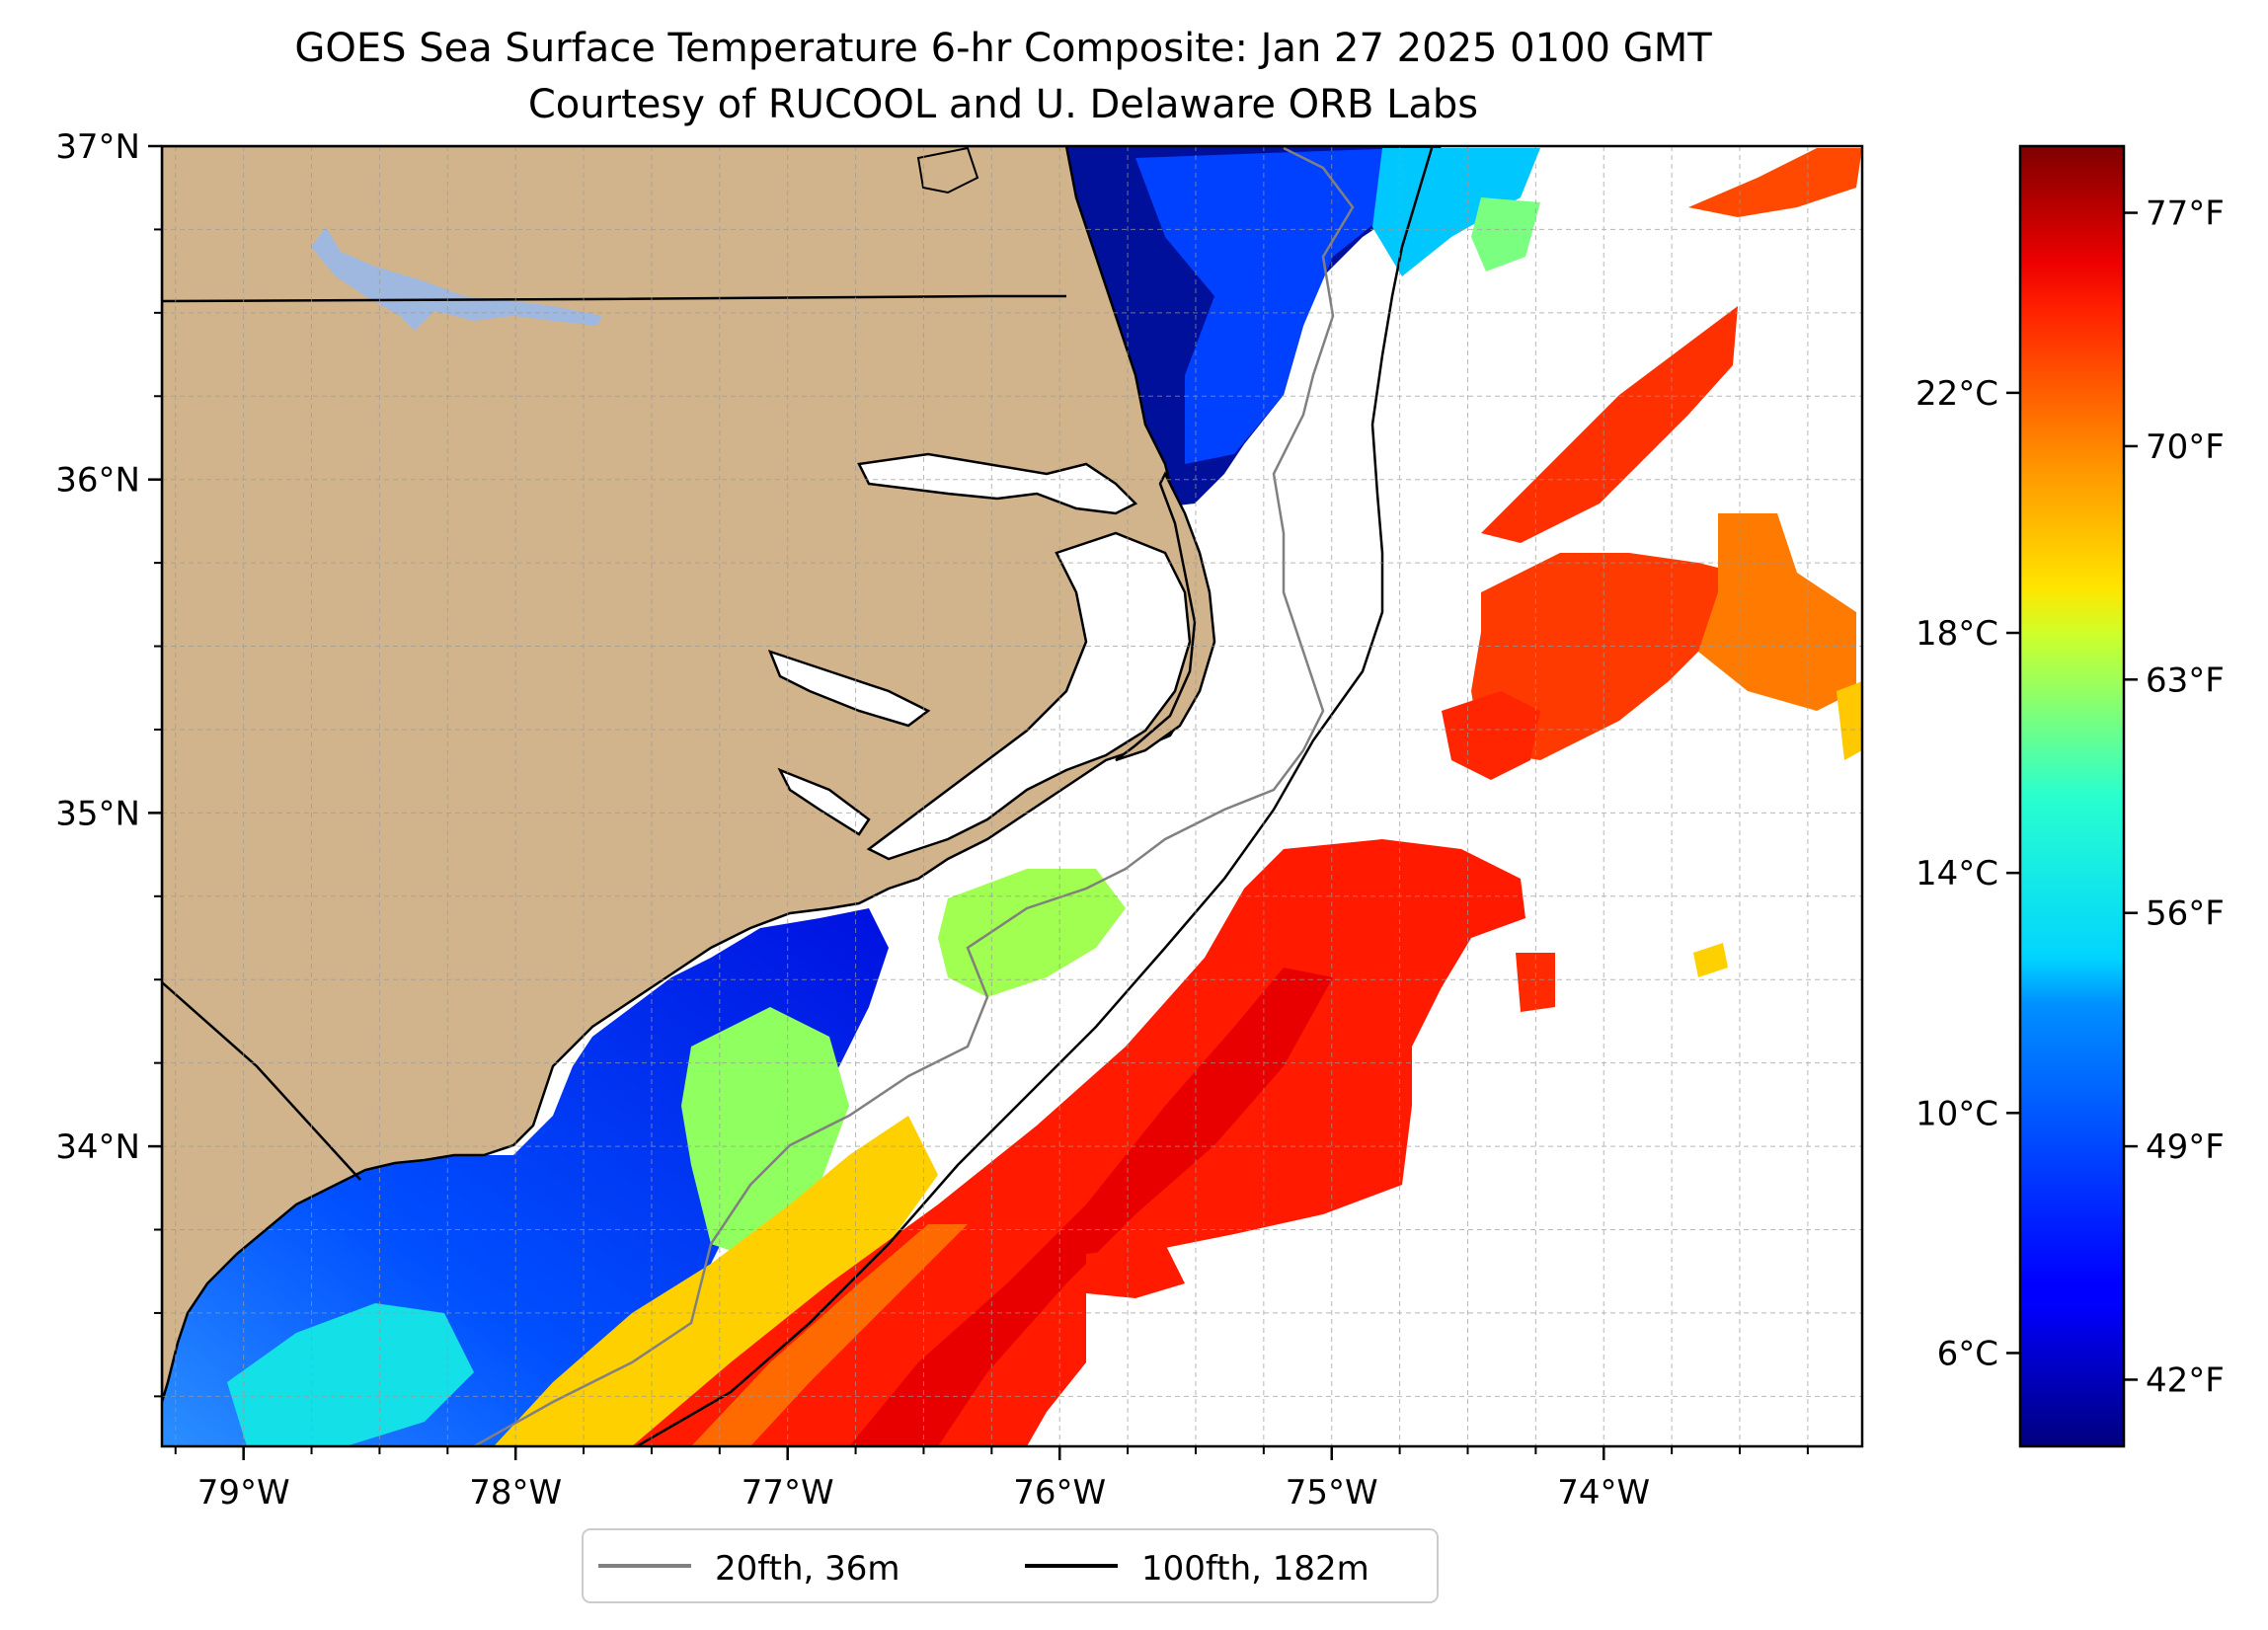 Image resolution: width=2268 pixels, height=1630 pixels. Describe the element at coordinates (1255, 1569) in the screenshot. I see `legend-label-100fth: 100fth, 182m` at that location.